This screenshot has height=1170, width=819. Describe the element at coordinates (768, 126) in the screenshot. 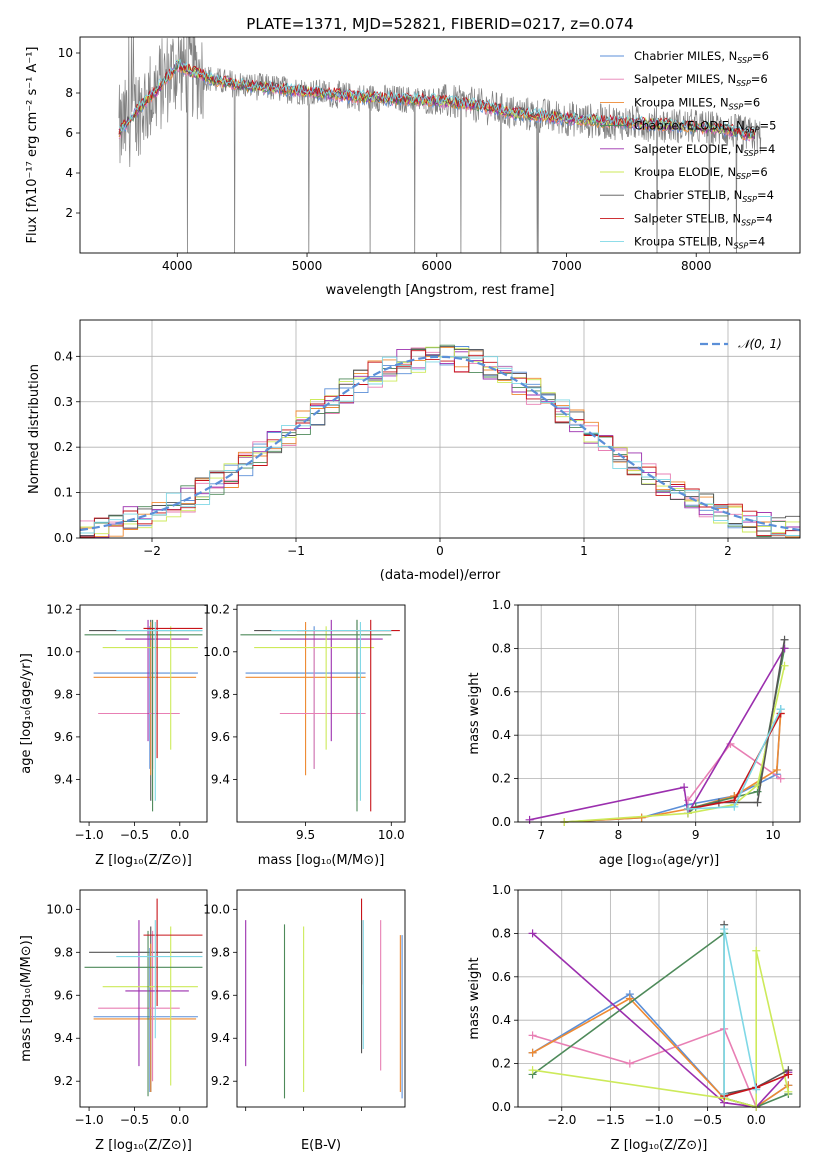

I see `legend-label-suffix: =5` at that location.